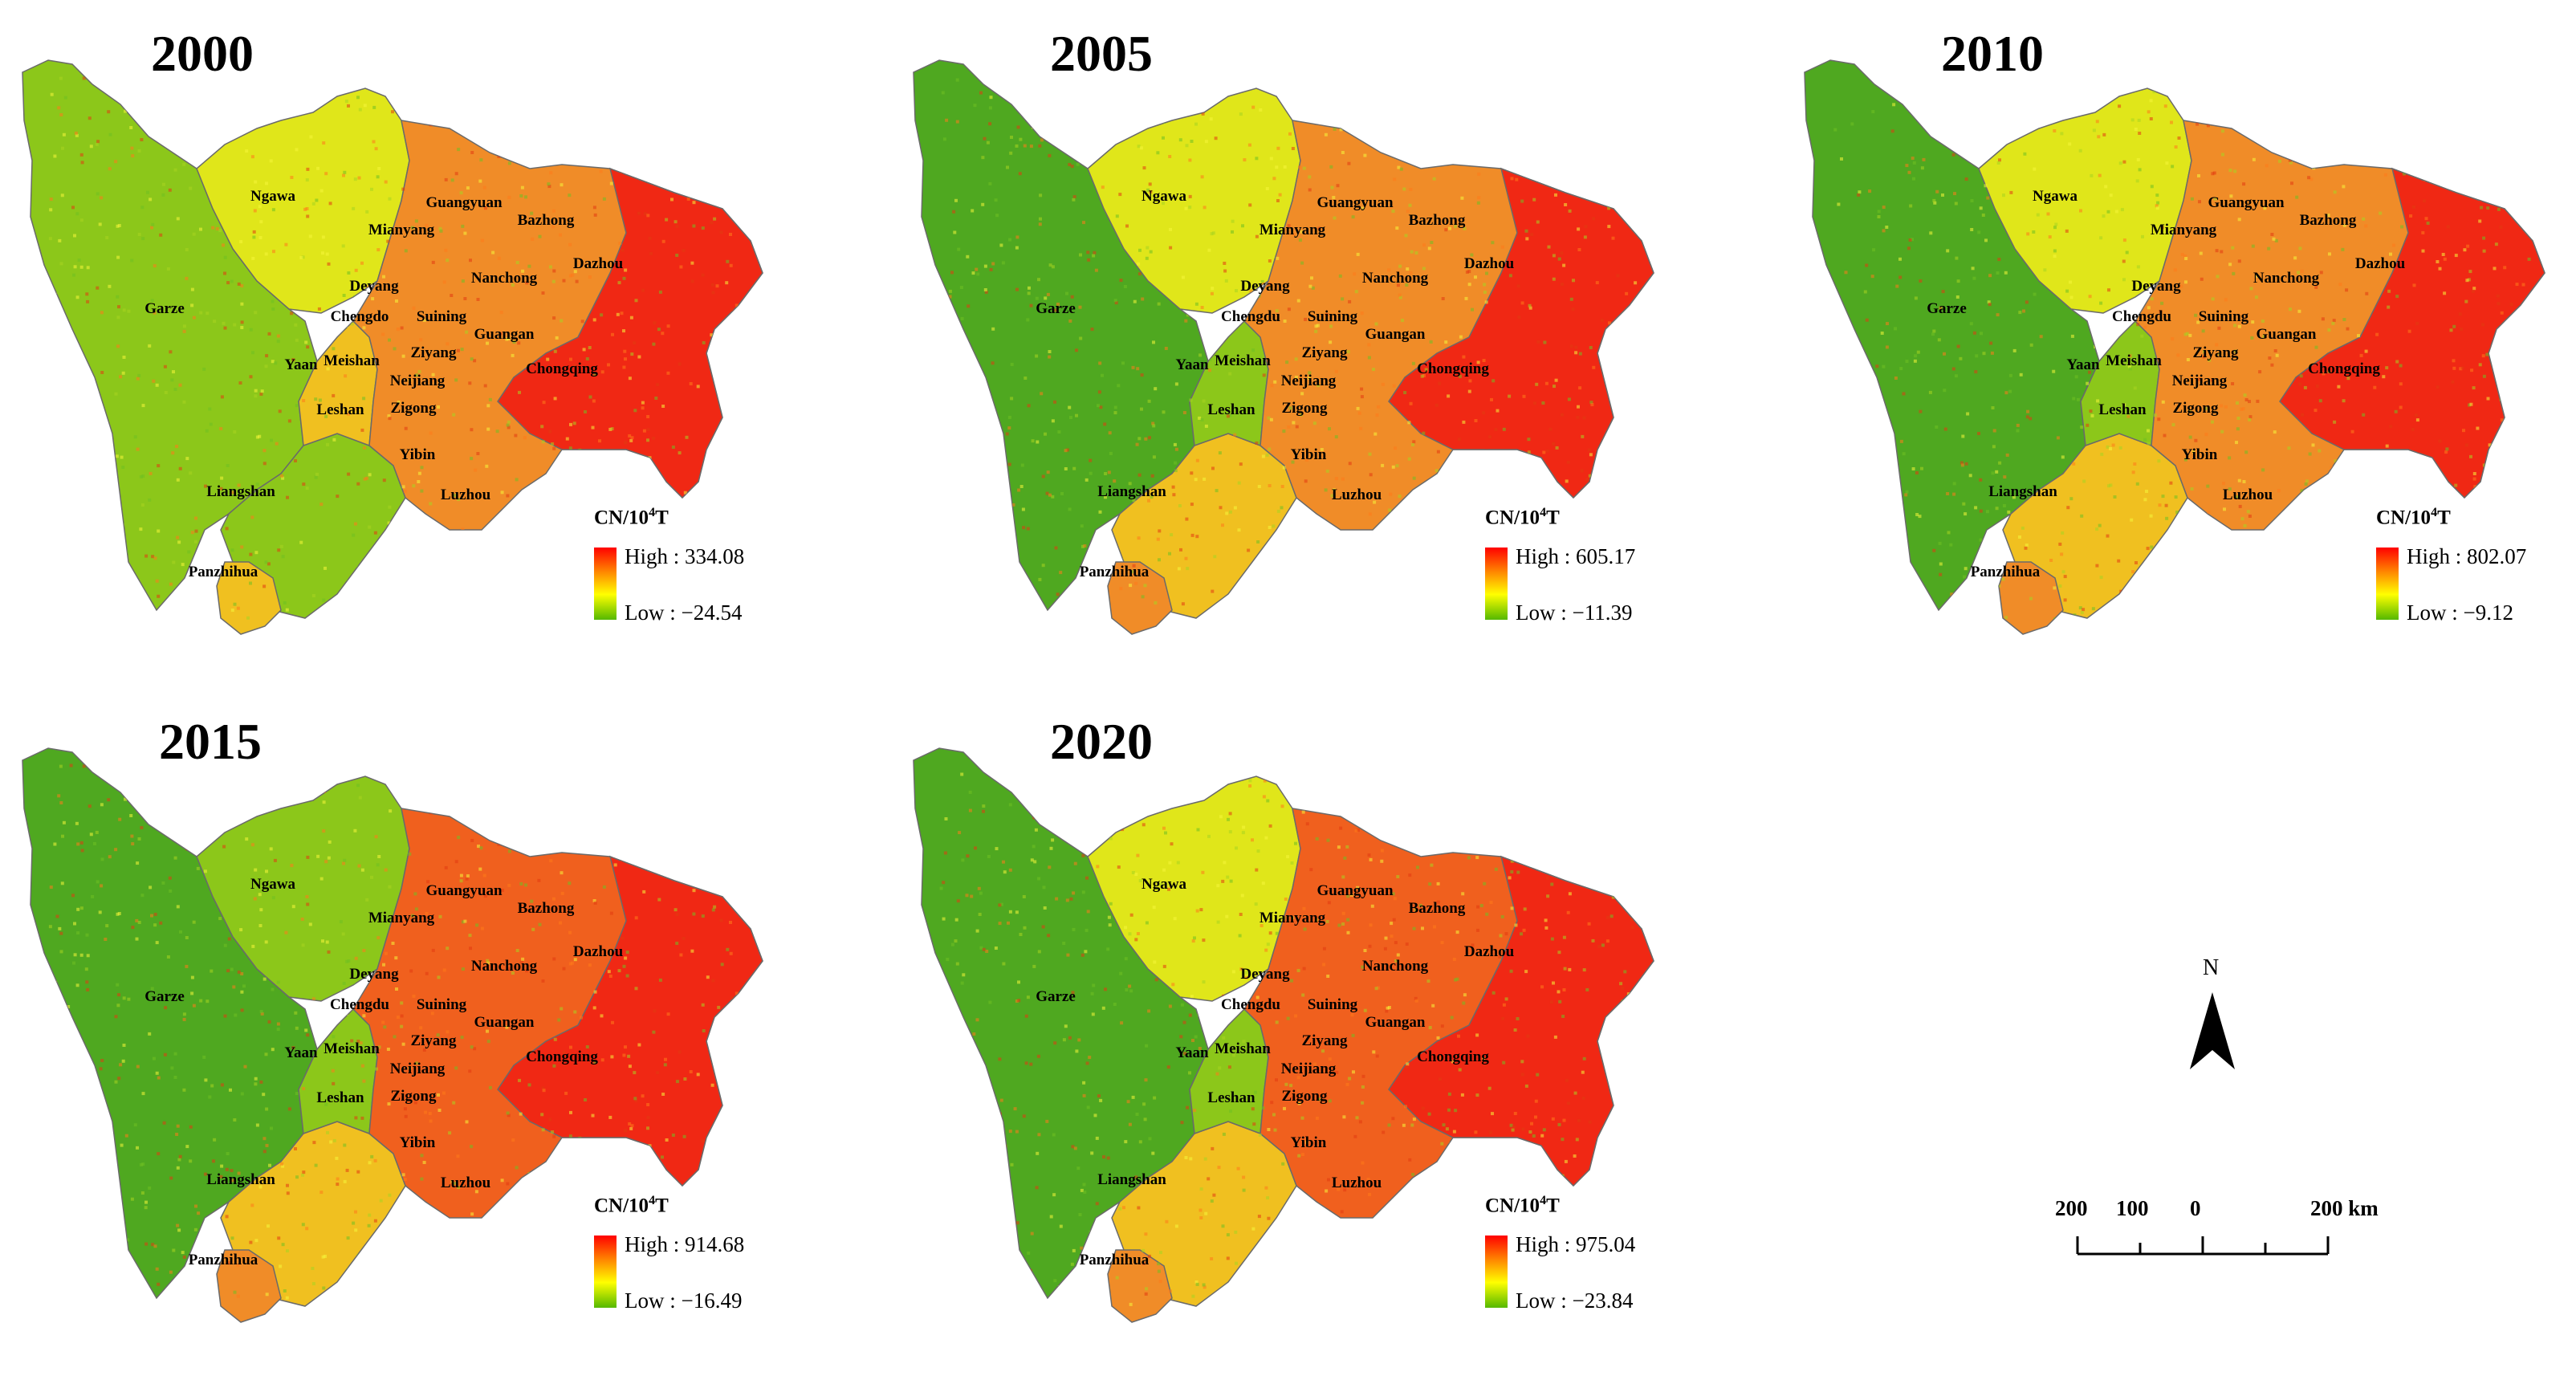 Image resolution: width=2576 pixels, height=1376 pixels. What do you see at coordinates (2071, 1208) in the screenshot?
I see `scale-label-200-left: 200` at bounding box center [2071, 1208].